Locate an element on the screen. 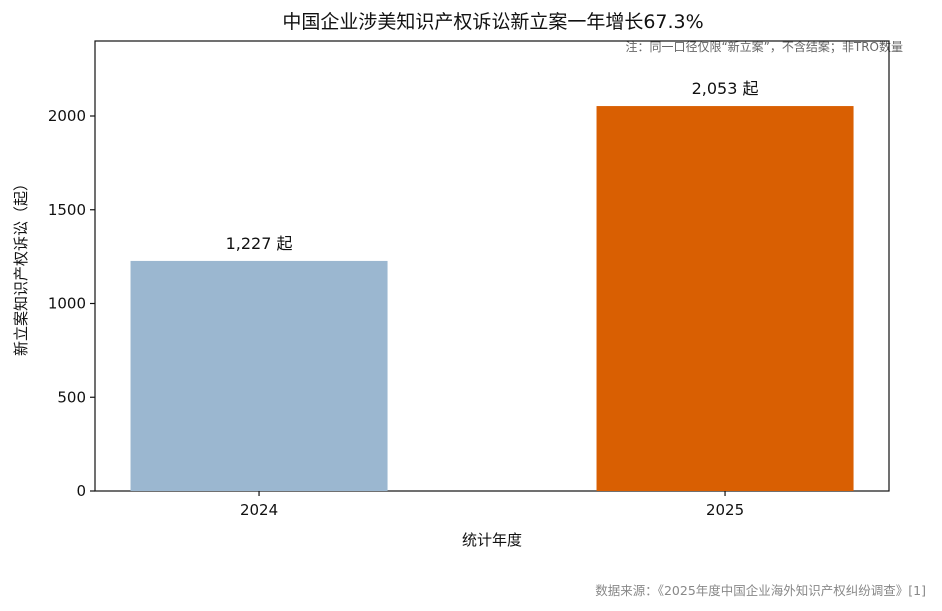 The image size is (942, 611). y-axis-ticks: 0 500 1000 1500 2000 is located at coordinates (71, 303).